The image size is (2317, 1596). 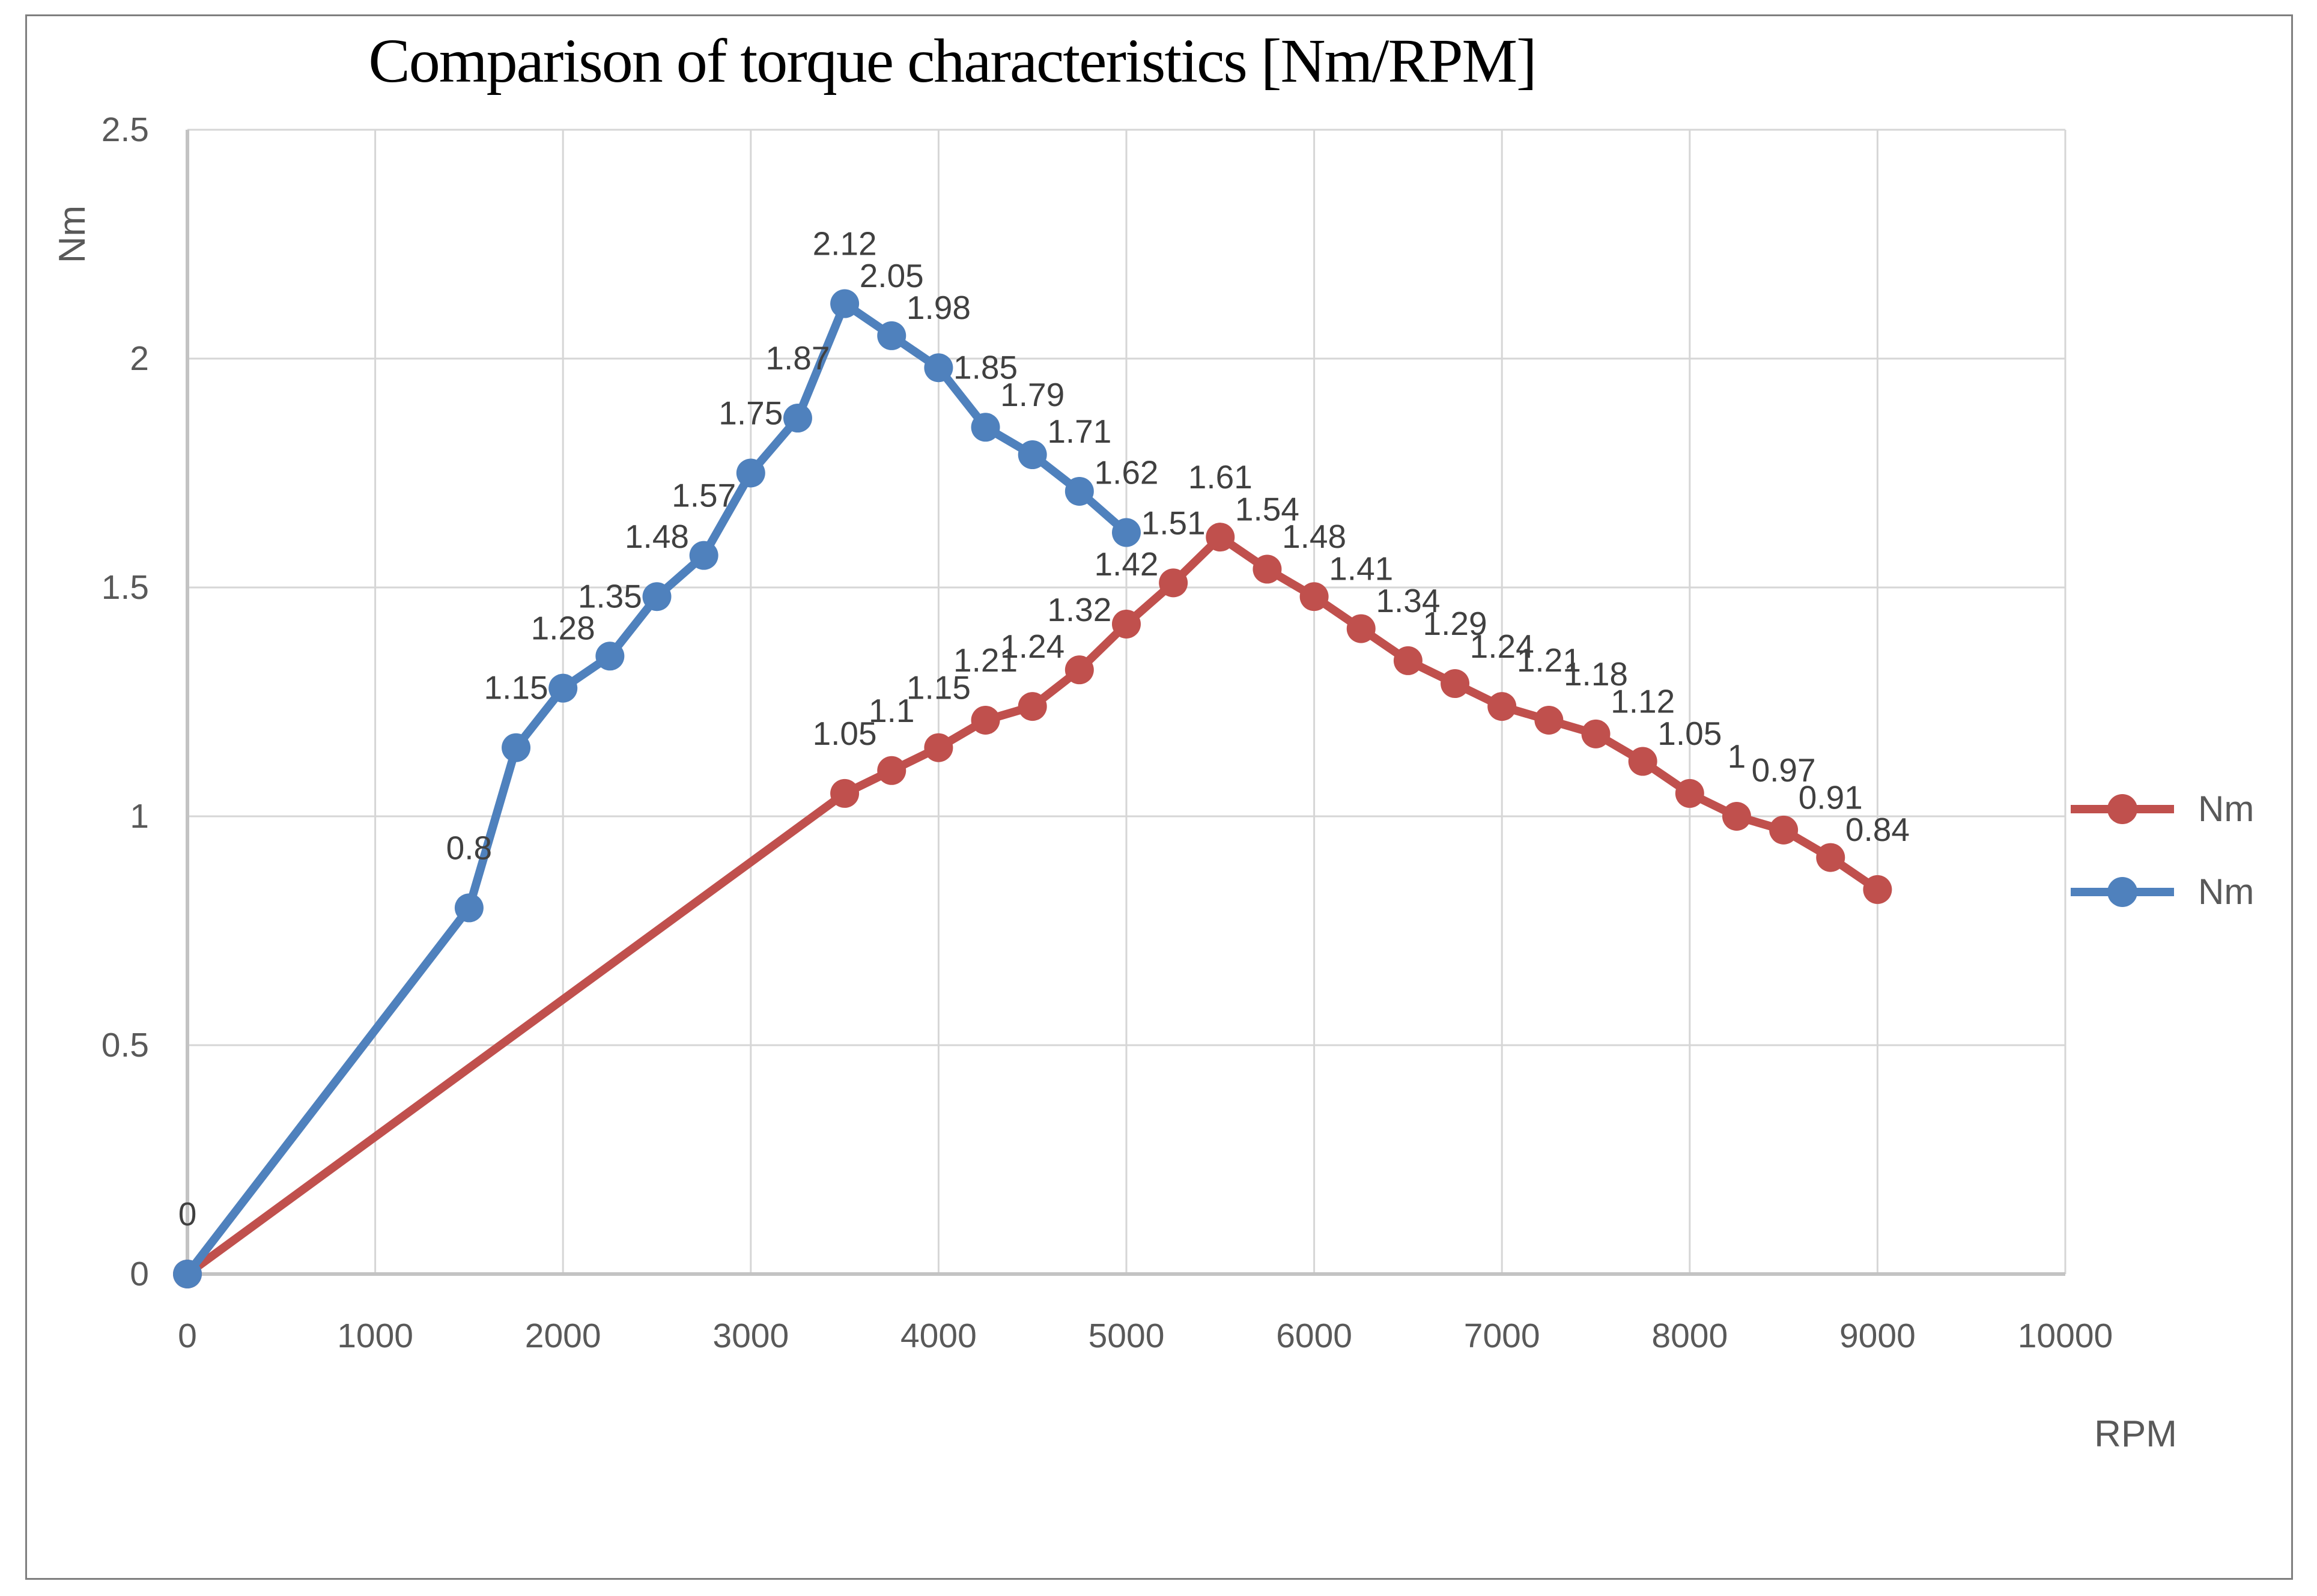 What do you see at coordinates (1079, 609) in the screenshot?
I see `data-label: 1.32` at bounding box center [1079, 609].